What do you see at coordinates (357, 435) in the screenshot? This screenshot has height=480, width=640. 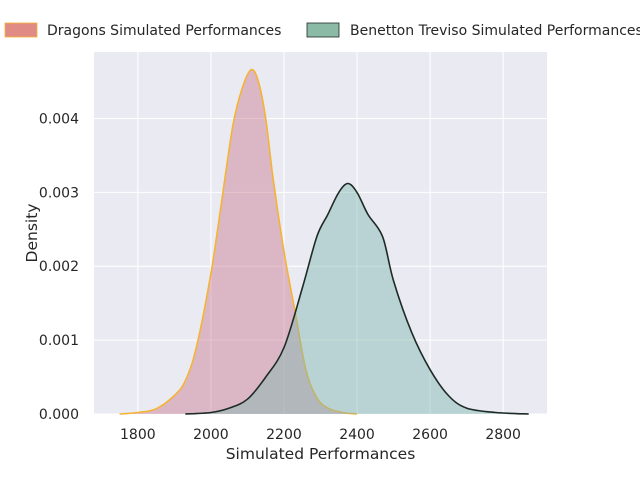 I see `x-tick-label: 2400` at bounding box center [357, 435].